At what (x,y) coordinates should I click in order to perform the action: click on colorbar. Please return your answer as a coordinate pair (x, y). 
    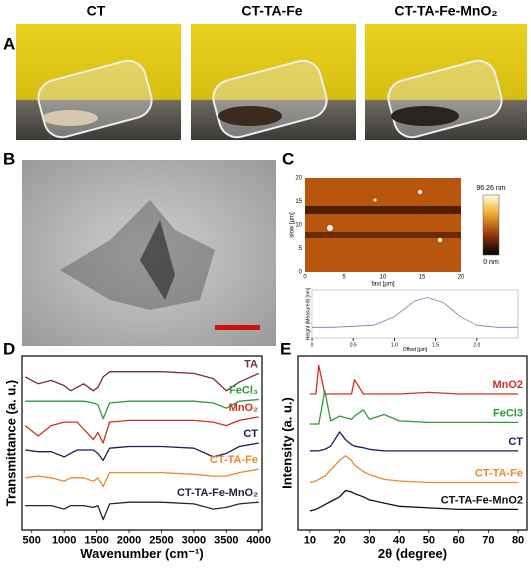
    Looking at the image, I should click on (491, 225).